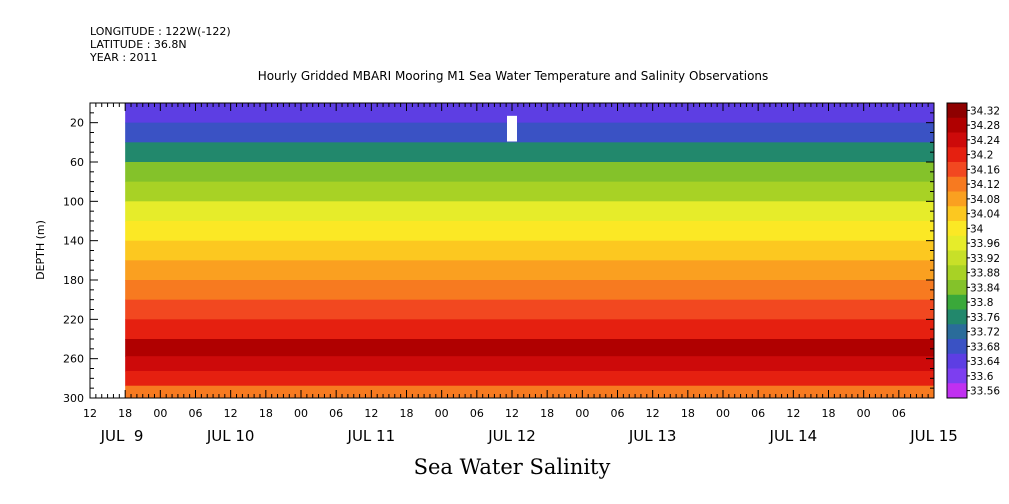 The image size is (1009, 504). I want to click on colorbar-label: 33.76, so click(985, 318).